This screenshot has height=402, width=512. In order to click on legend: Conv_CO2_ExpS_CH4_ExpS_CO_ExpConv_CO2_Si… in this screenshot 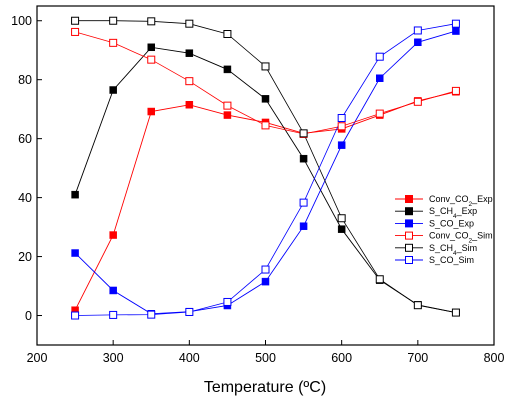, I will do `click(444, 229)`.